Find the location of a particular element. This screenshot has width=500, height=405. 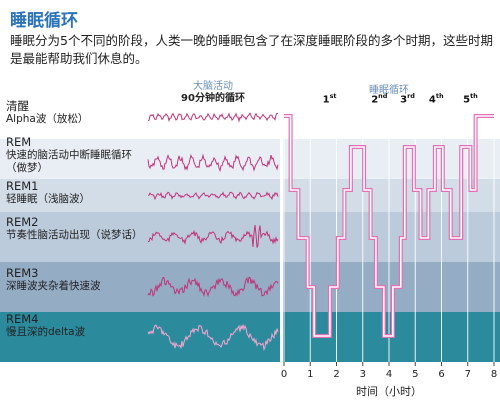

stage-label-1: REM 快速的脑活动中断睡眠循环（做梦） is located at coordinates (76, 155).